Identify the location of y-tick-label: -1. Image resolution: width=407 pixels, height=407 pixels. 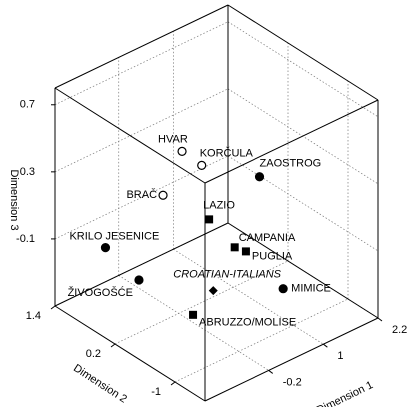
(156, 392).